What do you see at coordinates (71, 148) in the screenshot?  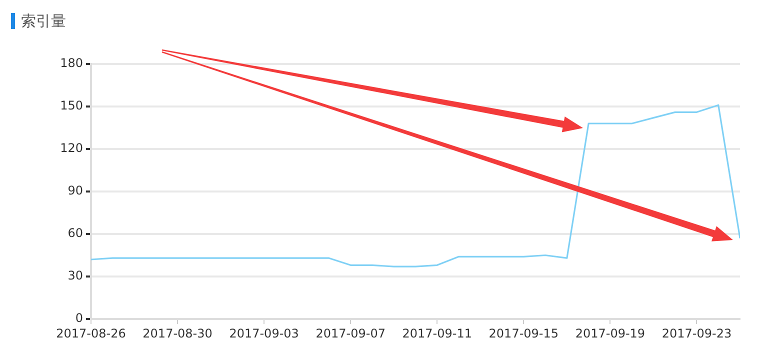 I see `y-tick-label: 120` at bounding box center [71, 148].